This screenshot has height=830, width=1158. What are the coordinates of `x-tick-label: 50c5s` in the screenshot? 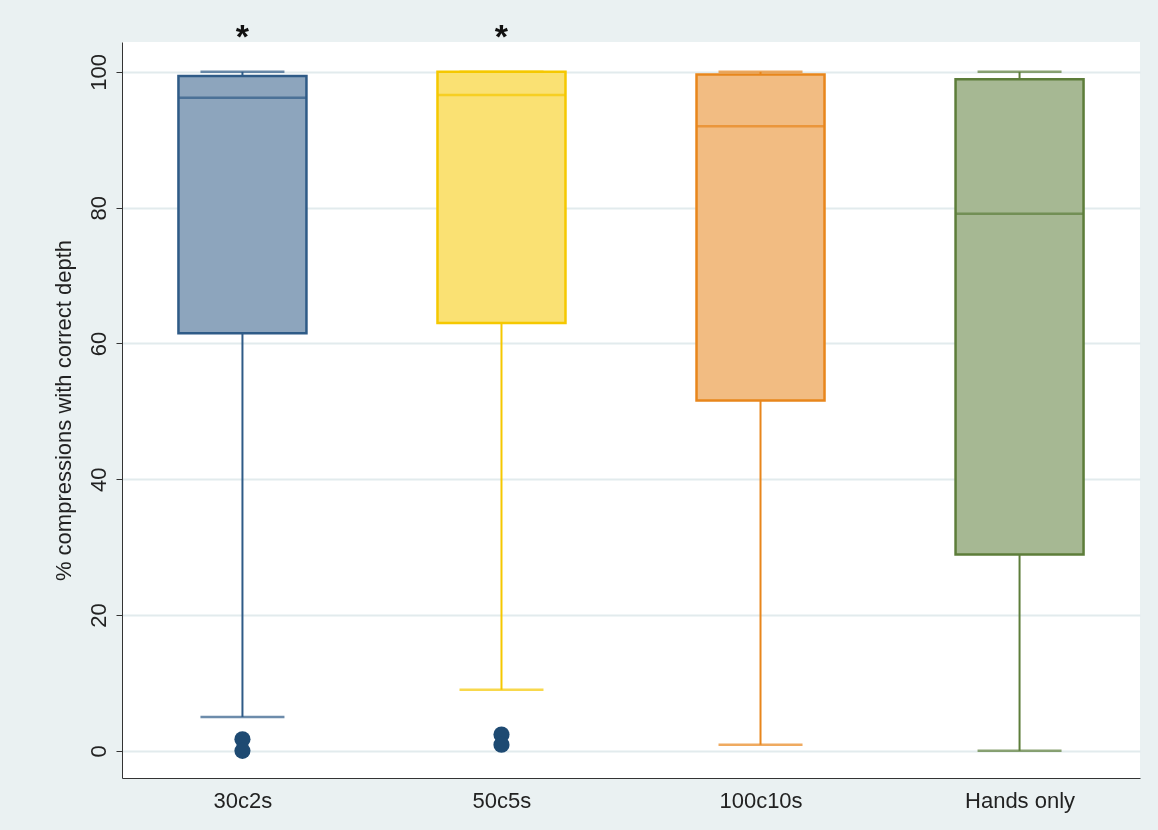 It's located at (502, 800).